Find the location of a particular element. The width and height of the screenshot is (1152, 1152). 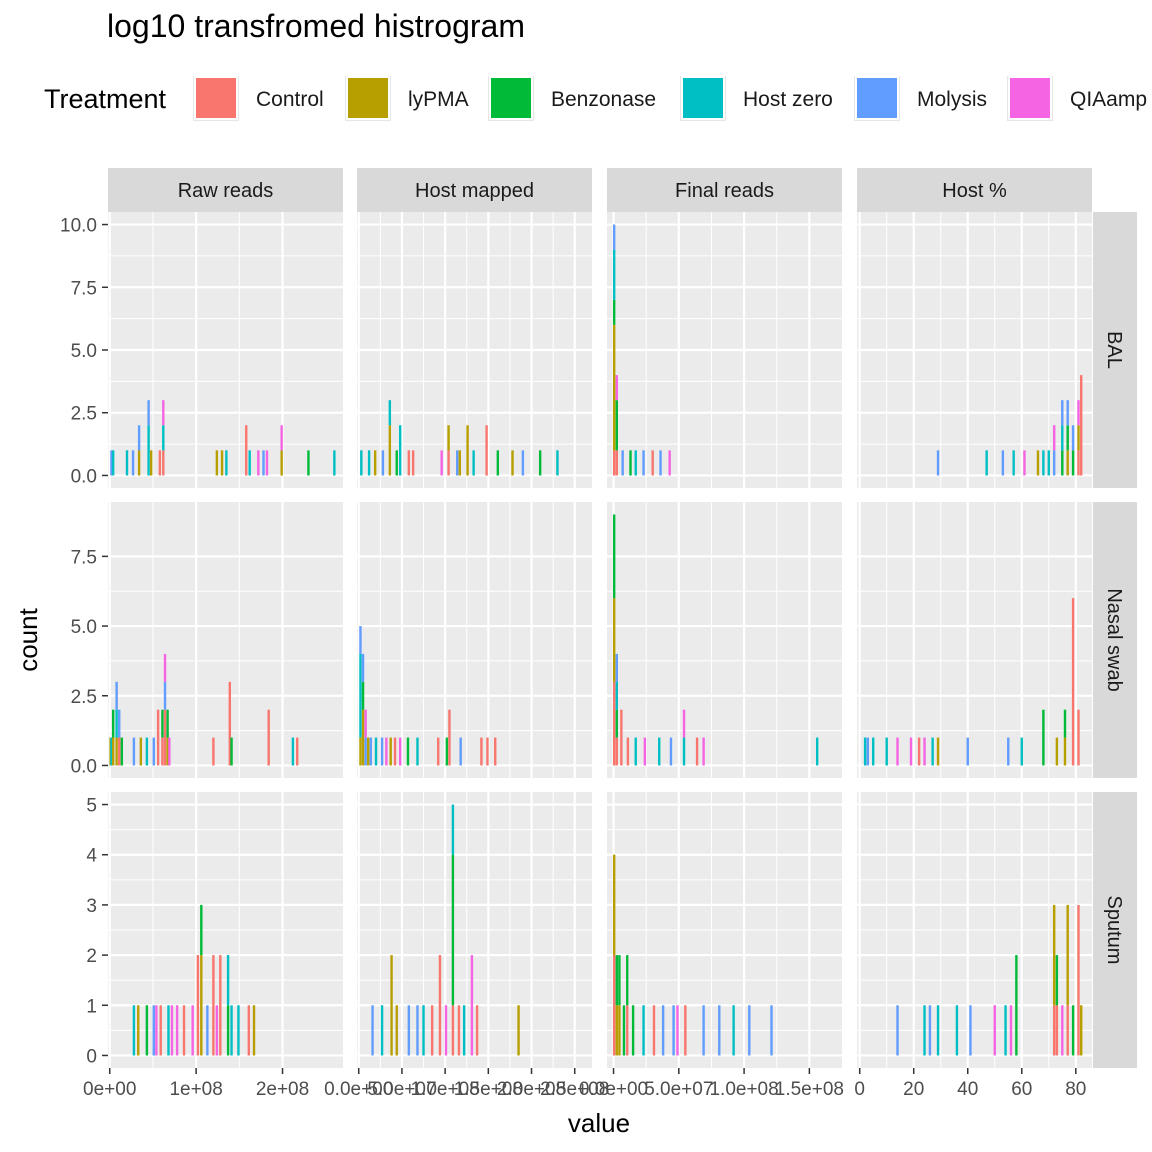

legend-key-benzonase is located at coordinates (511, 98).